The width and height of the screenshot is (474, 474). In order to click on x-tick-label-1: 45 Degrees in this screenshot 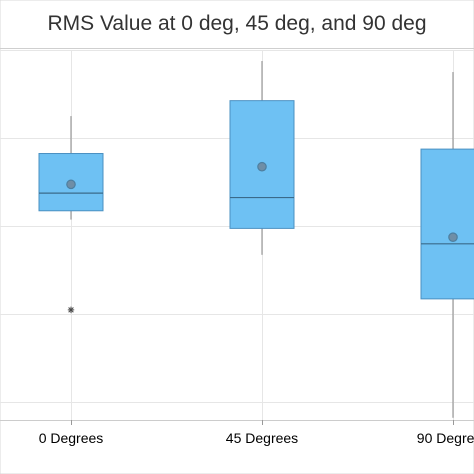, I will do `click(262, 438)`.